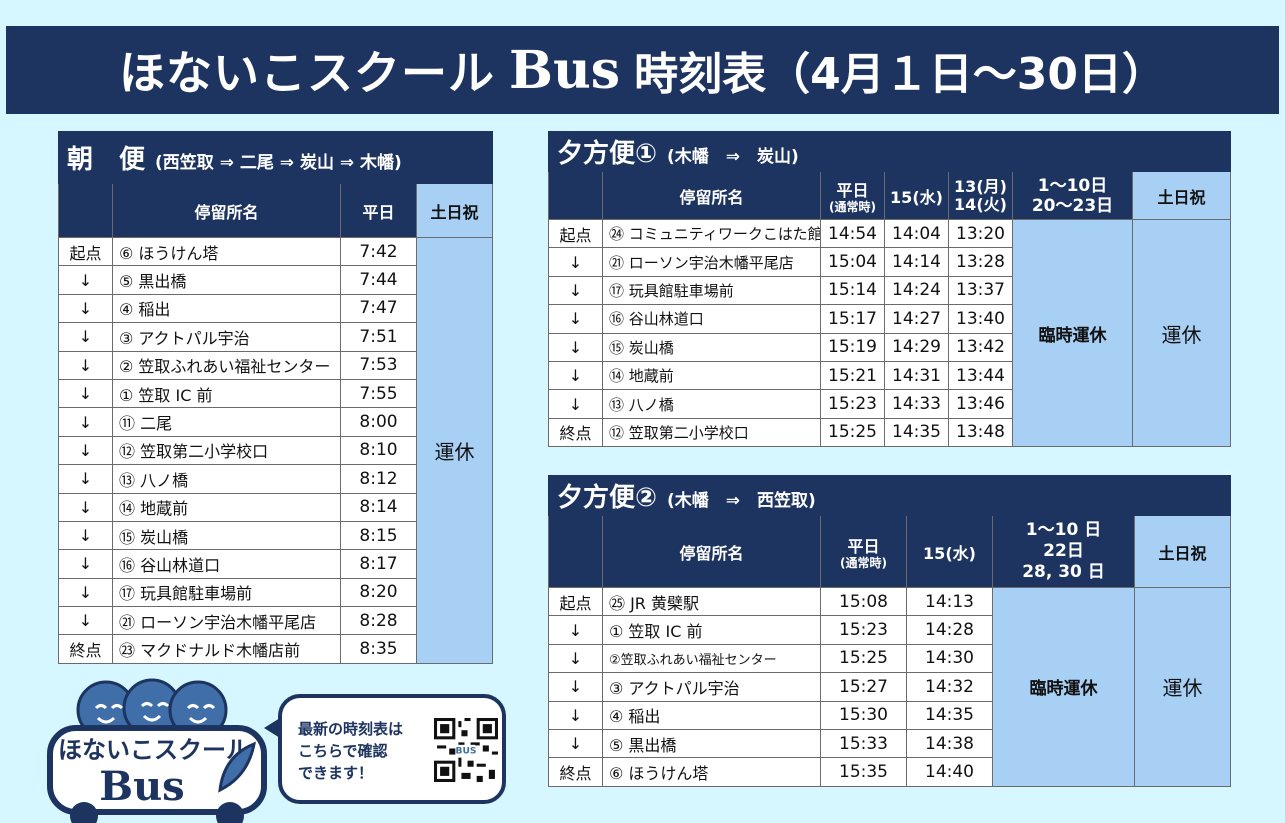 The height and width of the screenshot is (823, 1285). I want to click on d15-time: 14:32, so click(949, 687).